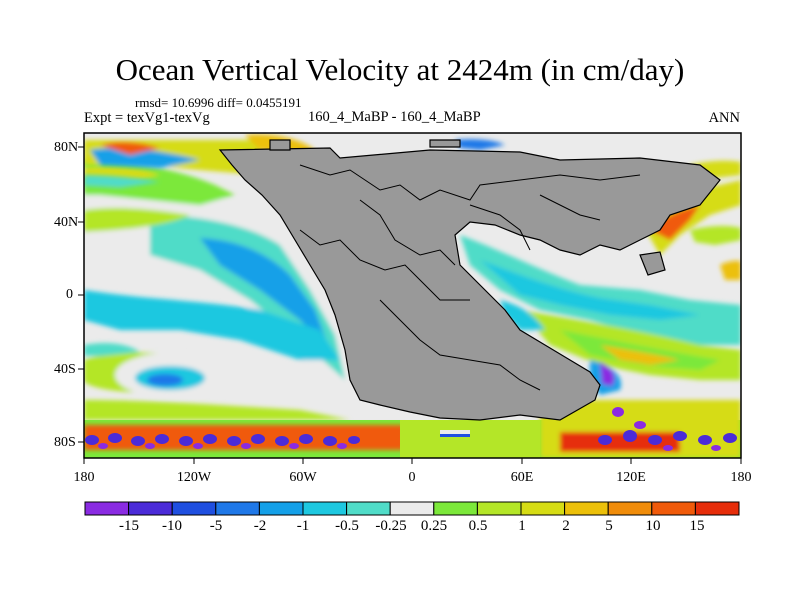 This screenshot has width=800, height=600. Describe the element at coordinates (217, 290) in the screenshot. I see `pacific-field` at that location.